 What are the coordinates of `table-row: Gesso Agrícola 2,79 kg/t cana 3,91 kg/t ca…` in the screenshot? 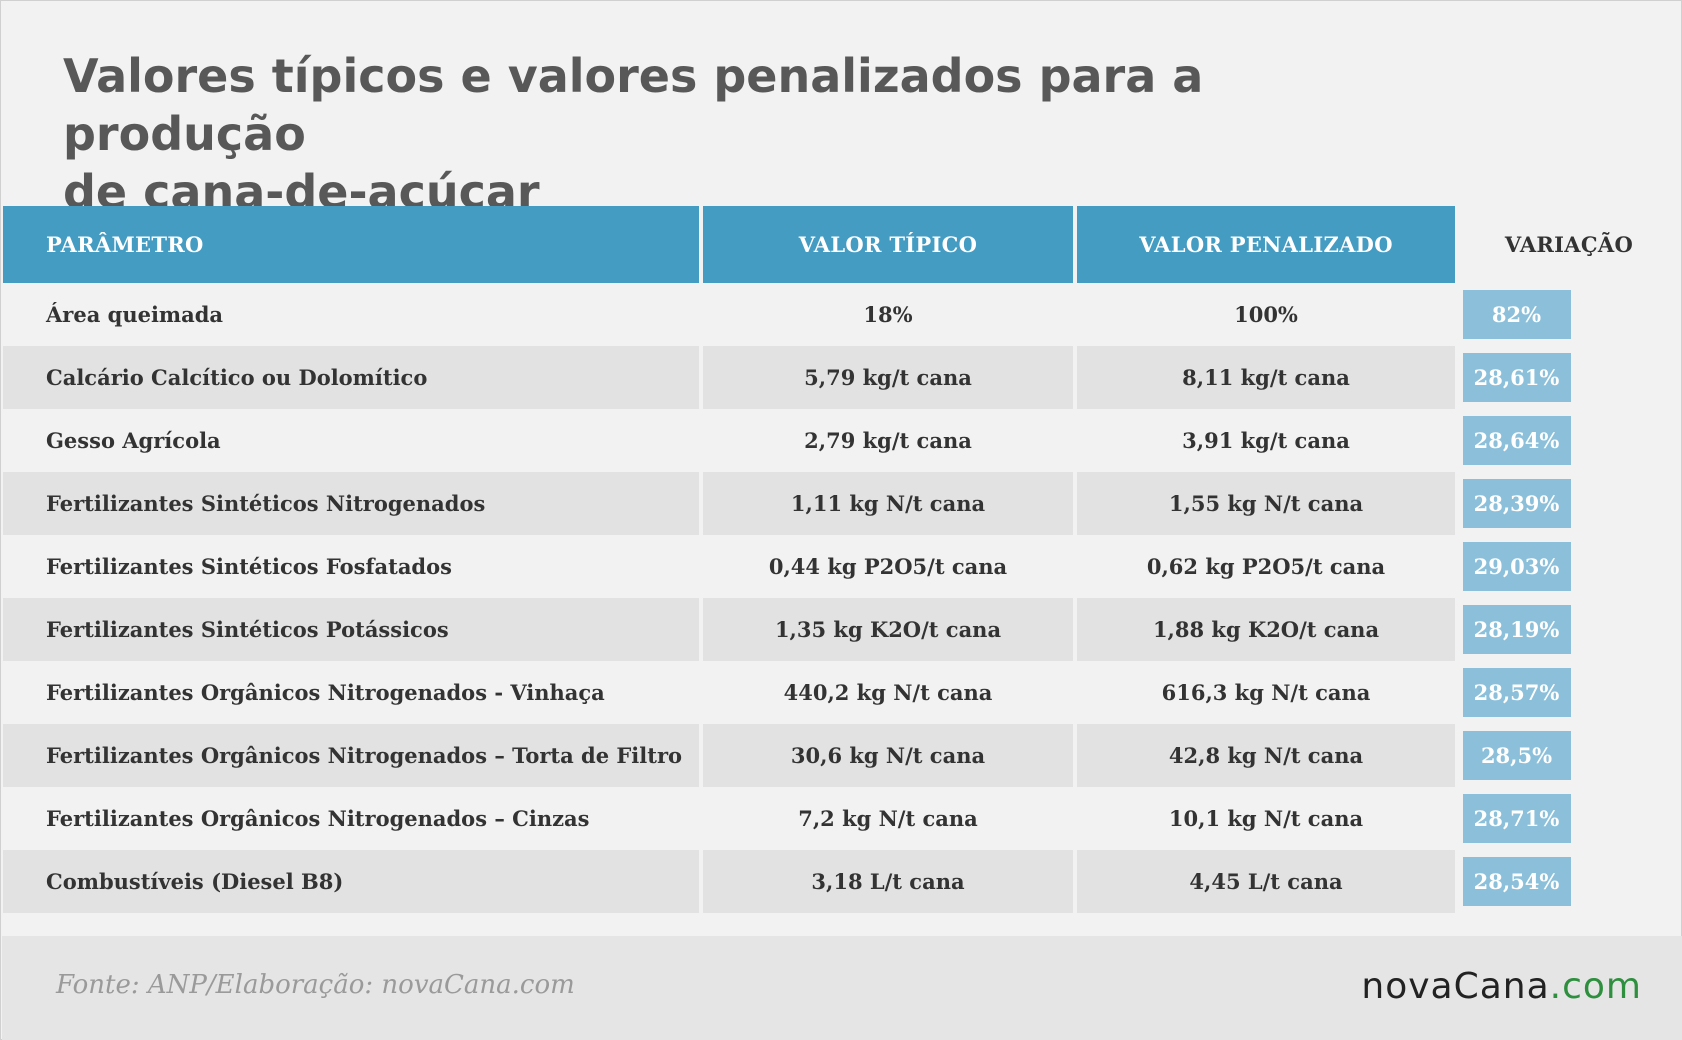 It's located at (842, 440).